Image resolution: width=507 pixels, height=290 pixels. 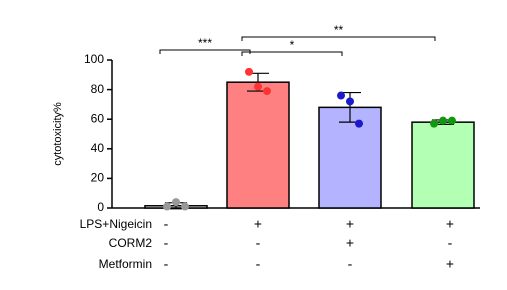 What do you see at coordinates (58, 134) in the screenshot?
I see `y-axis-label: cytotoxicity%` at bounding box center [58, 134].